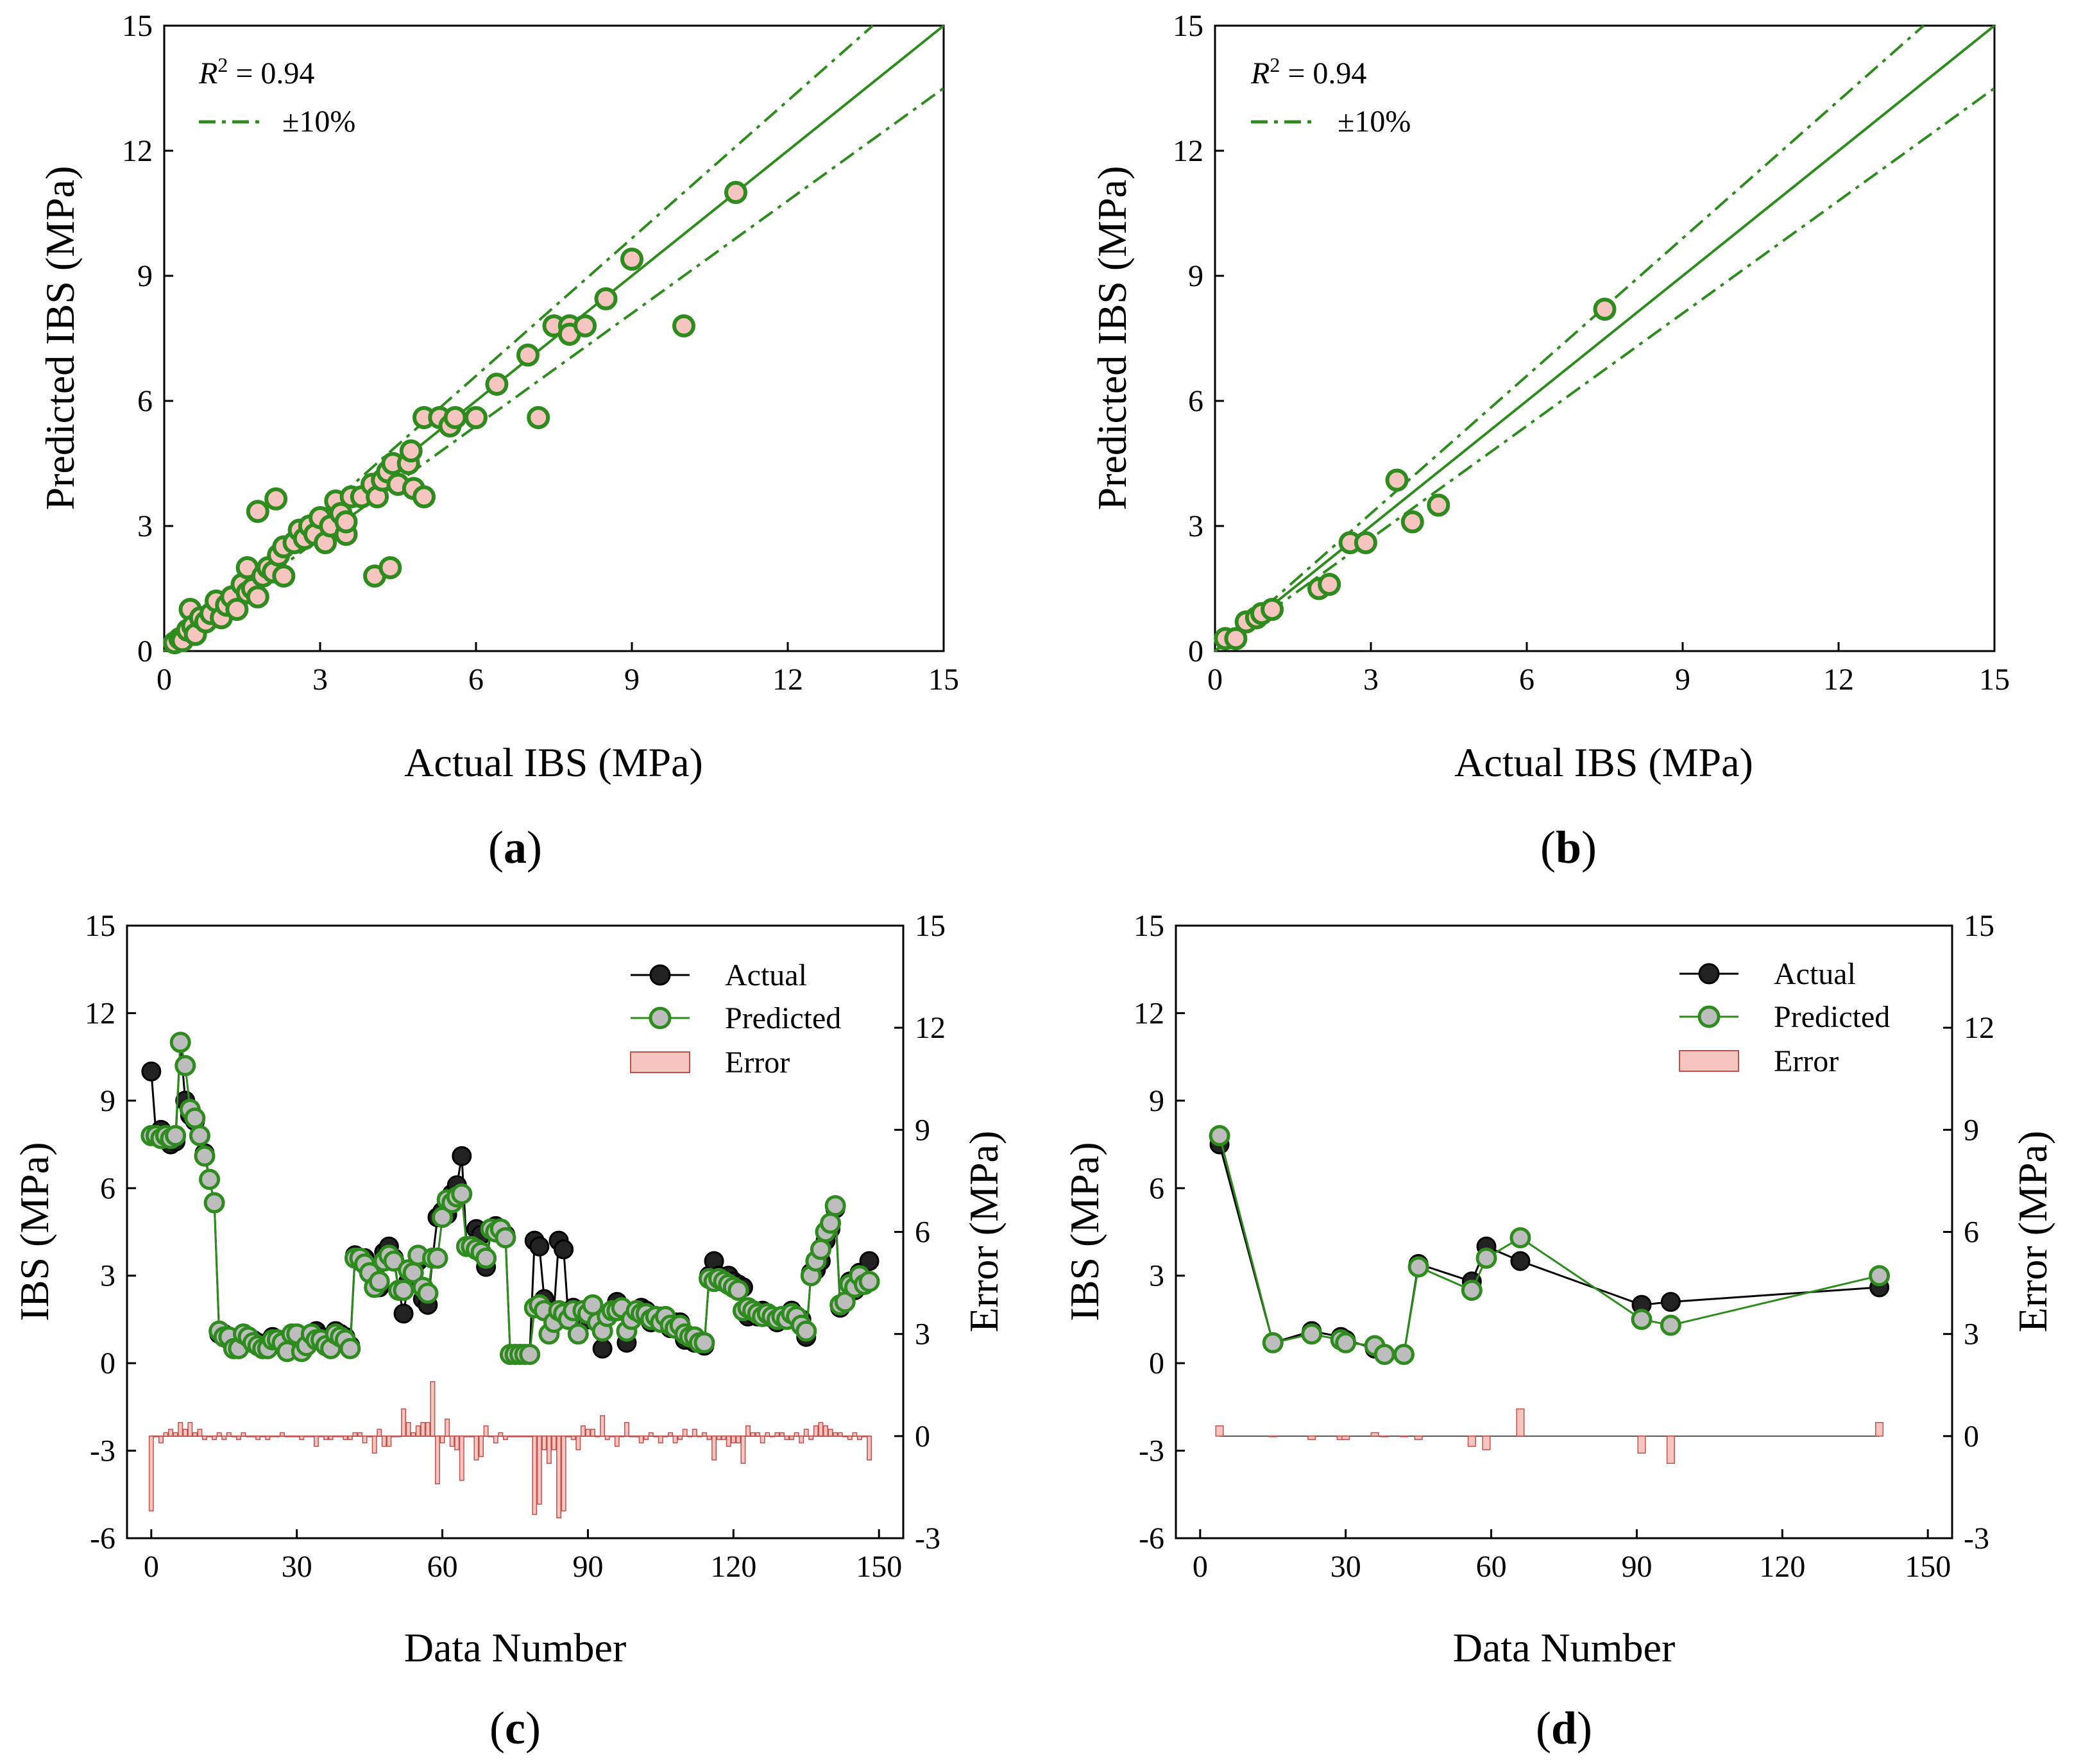 The width and height of the screenshot is (2074, 1764). I want to click on y-tick-label-b: 12, so click(1188, 151).